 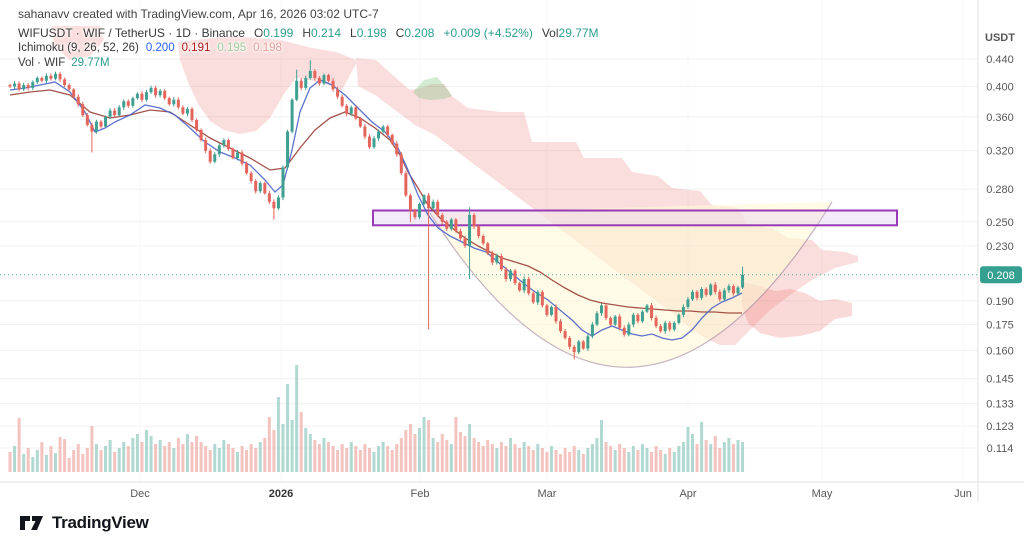 I want to click on price-tick-label: 0.320, so click(x=1000, y=152).